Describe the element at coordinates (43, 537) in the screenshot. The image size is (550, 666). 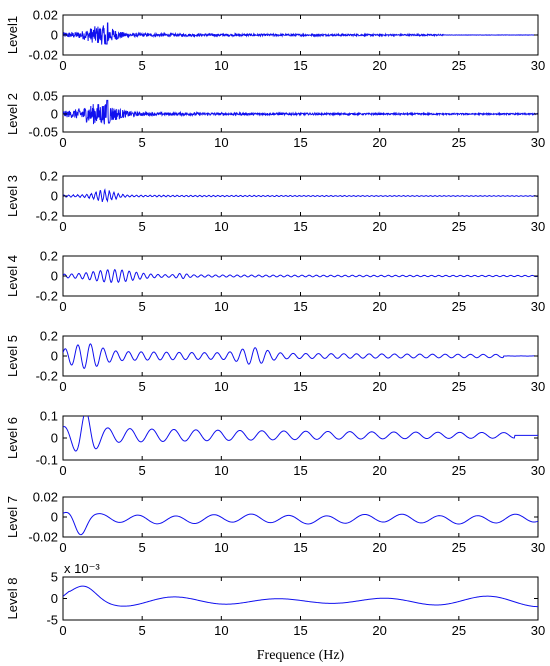
I see `y-tick-label: -0.02` at that location.